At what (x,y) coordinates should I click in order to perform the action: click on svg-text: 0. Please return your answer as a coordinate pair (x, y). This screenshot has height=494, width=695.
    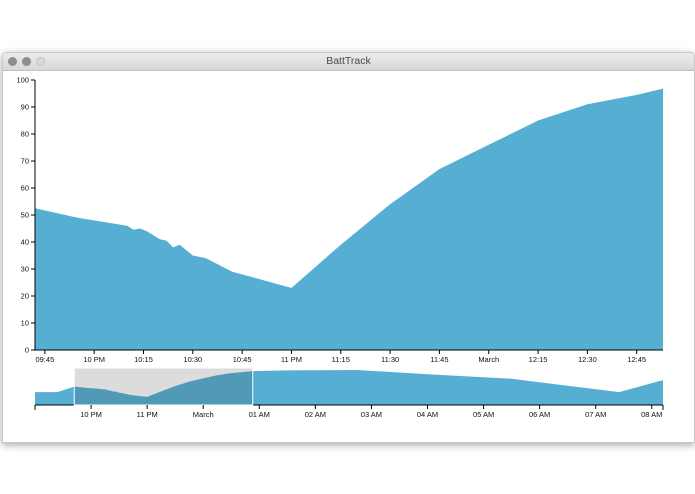
    Looking at the image, I should click on (27, 350).